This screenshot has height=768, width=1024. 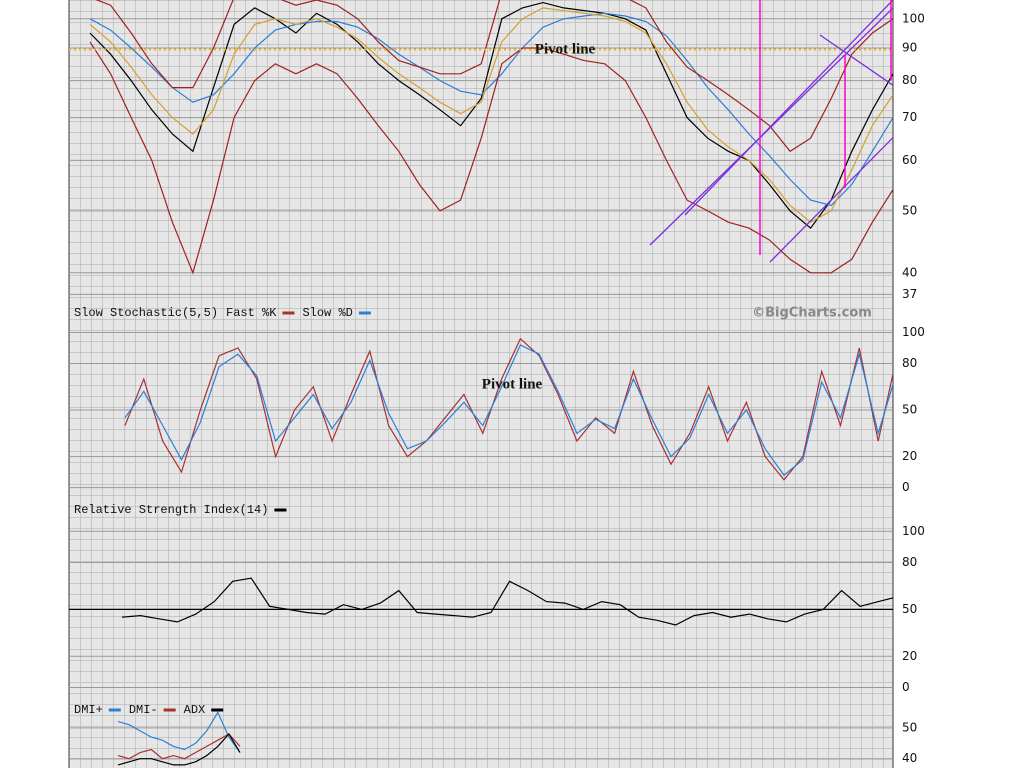 What do you see at coordinates (143, 710) in the screenshot?
I see `legend-label: DMI-` at bounding box center [143, 710].